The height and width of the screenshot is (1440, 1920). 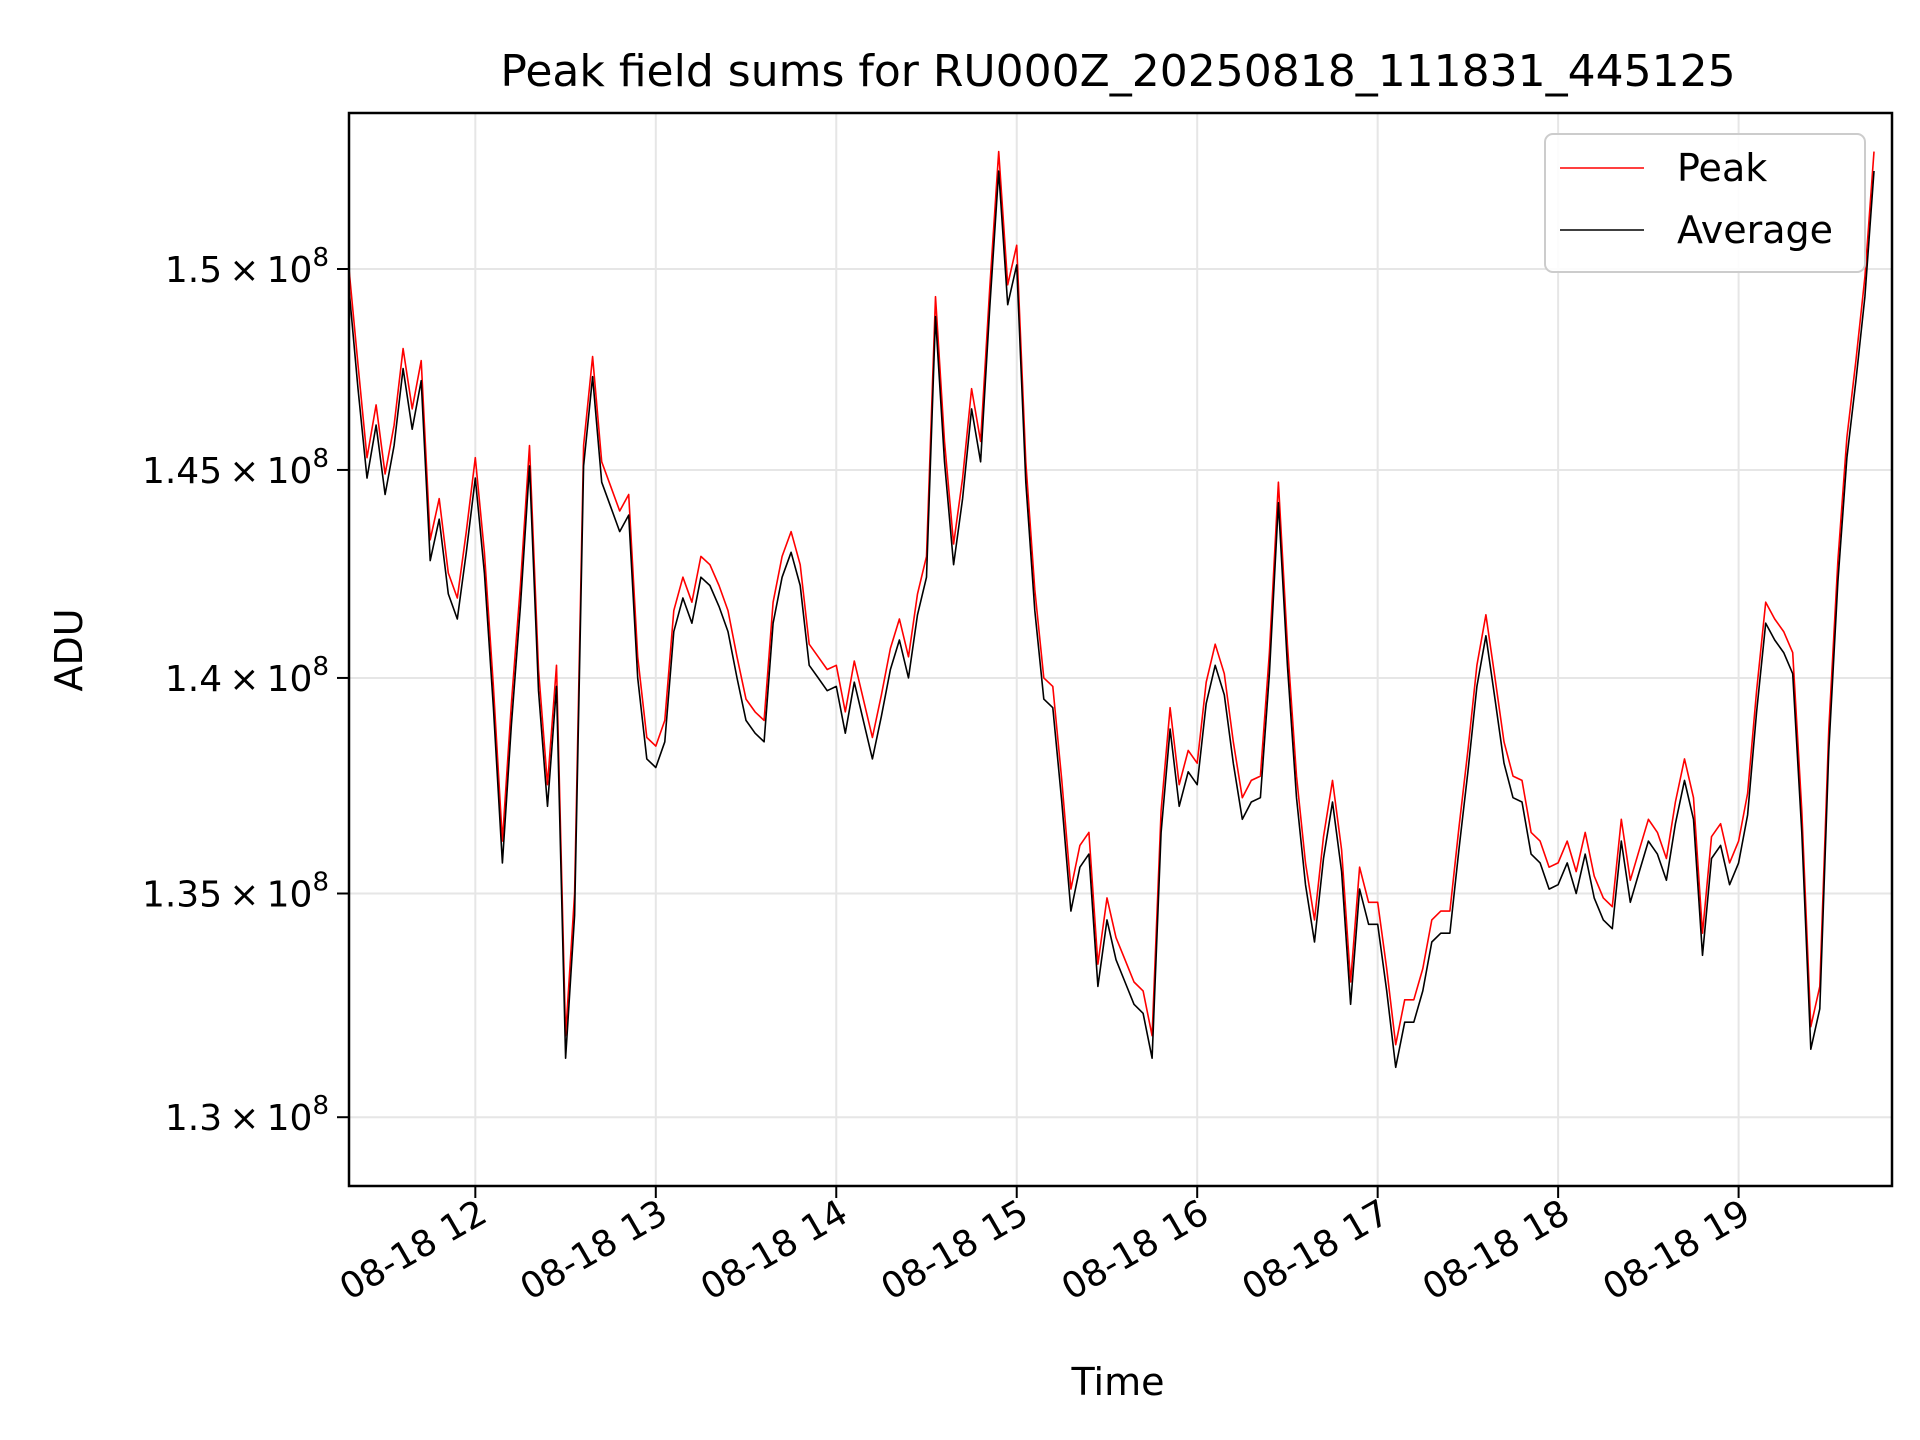 I want to click on y-tick-label: 1.3 × 108, so click(x=247, y=1115).